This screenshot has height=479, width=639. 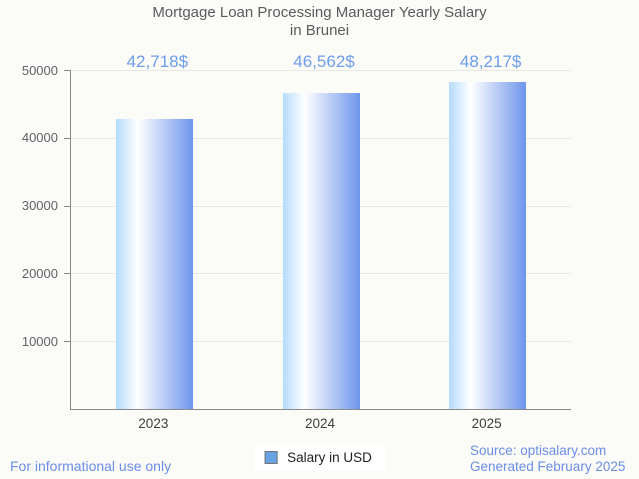 What do you see at coordinates (321, 70) in the screenshot?
I see `gridline` at bounding box center [321, 70].